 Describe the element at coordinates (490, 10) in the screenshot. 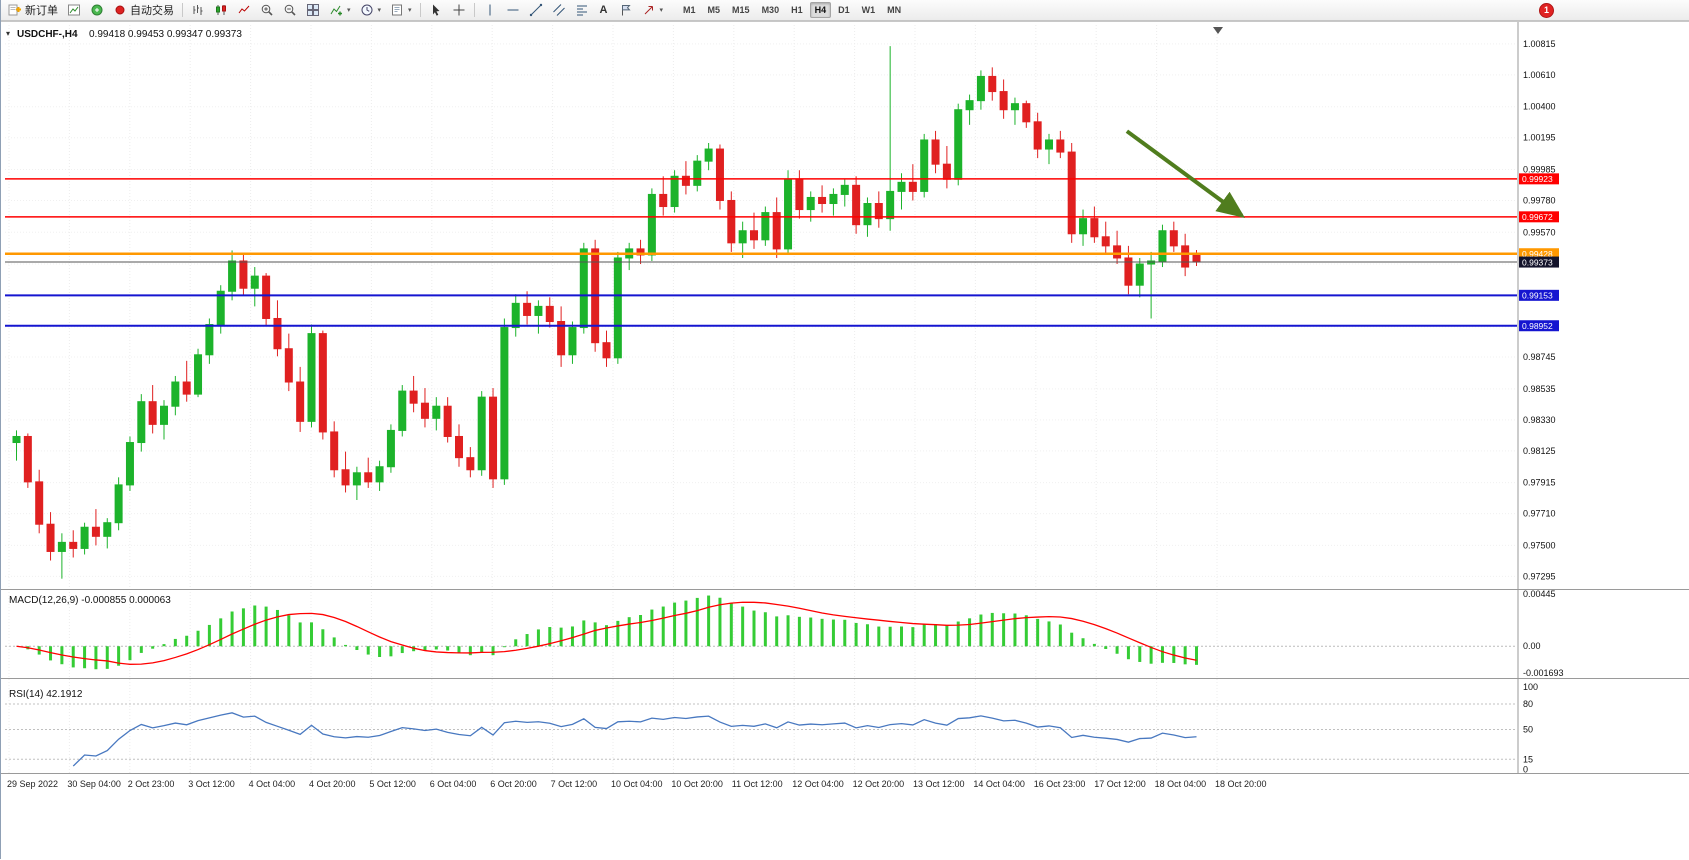

I see `vertical-line-tool-button` at that location.